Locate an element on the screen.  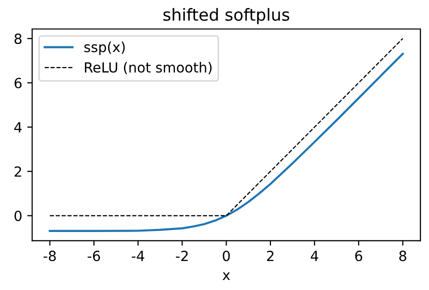
x-tick-label: -4 is located at coordinates (138, 255).